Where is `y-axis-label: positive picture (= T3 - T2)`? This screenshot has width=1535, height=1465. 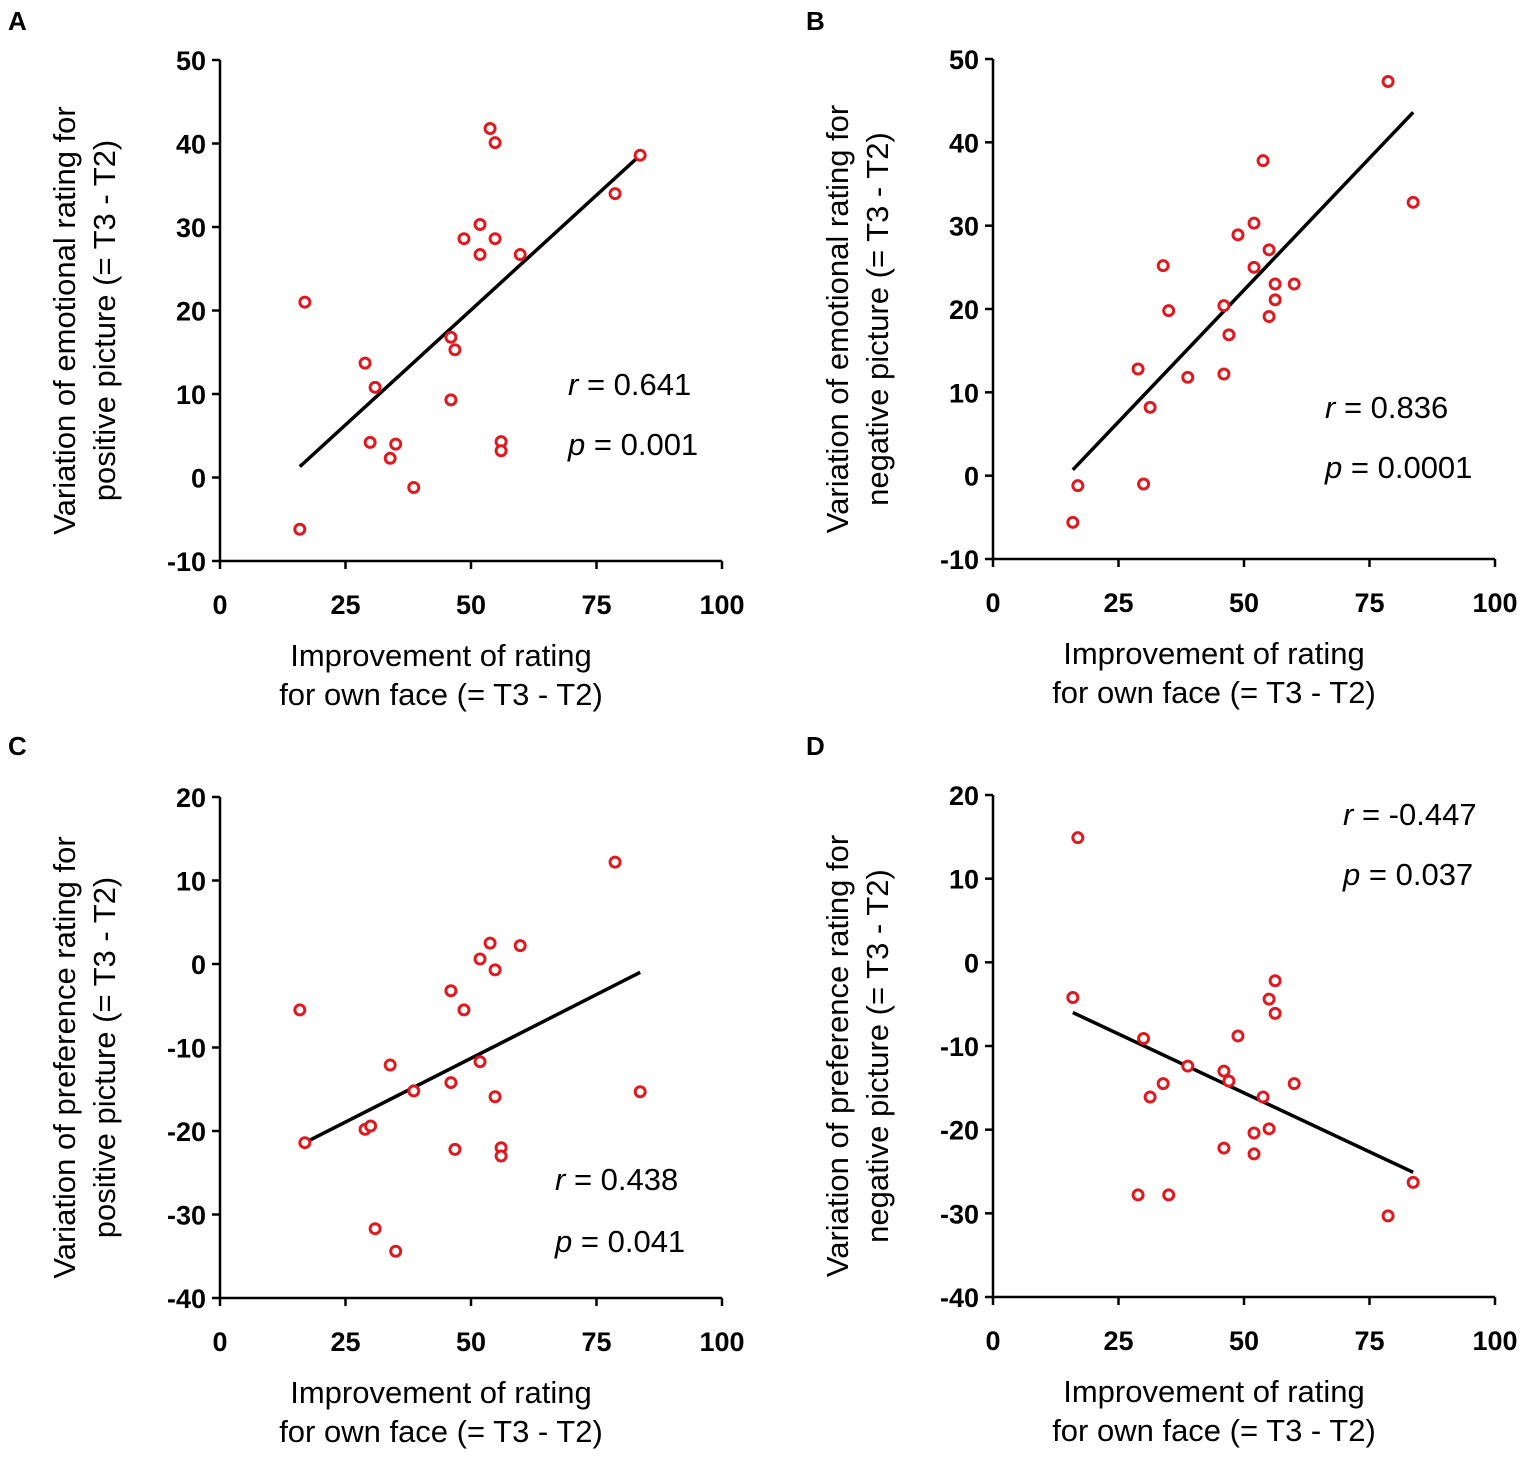 y-axis-label: positive picture (= T3 - T2) is located at coordinates (104, 1058).